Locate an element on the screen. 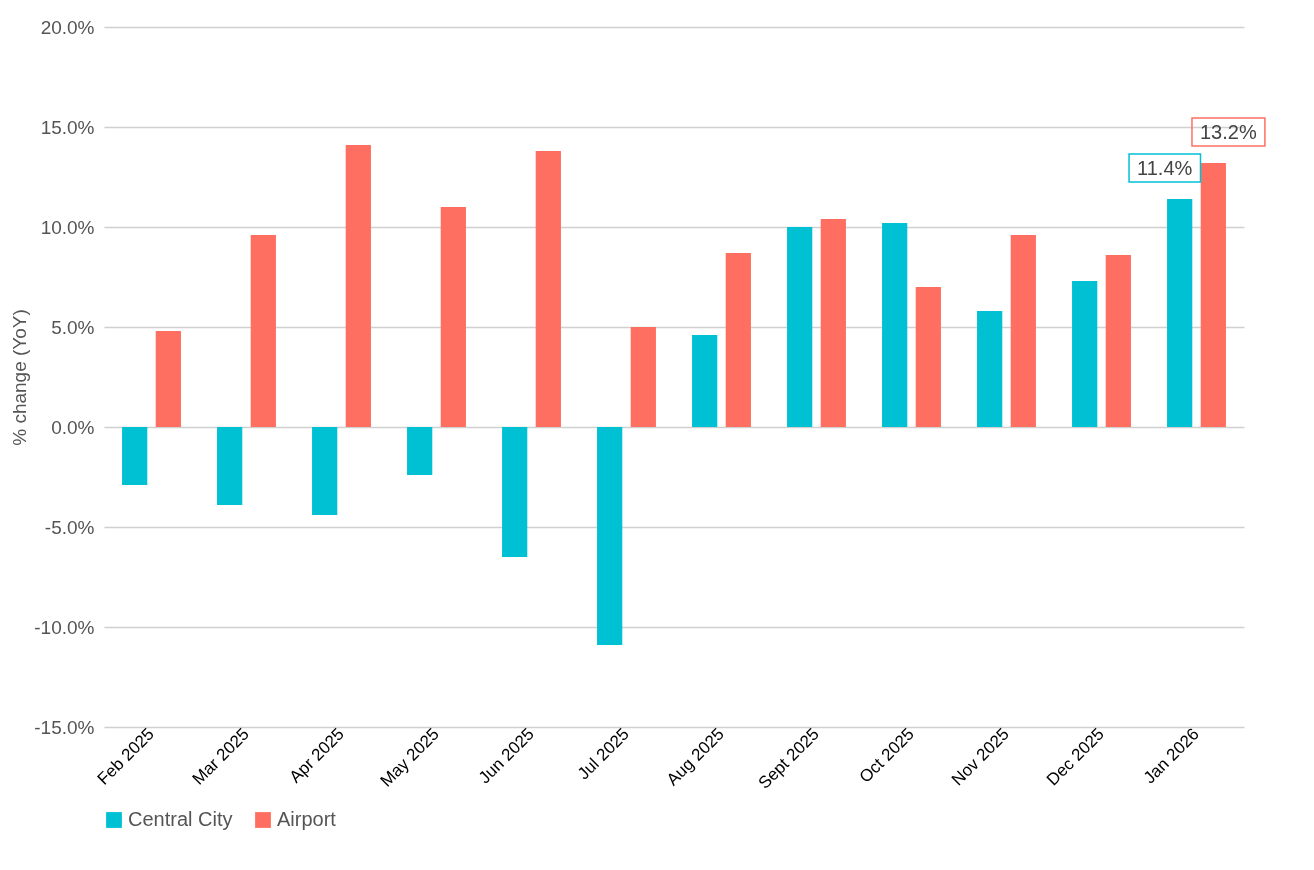  y-tick-label: -5.0% is located at coordinates (69, 527).